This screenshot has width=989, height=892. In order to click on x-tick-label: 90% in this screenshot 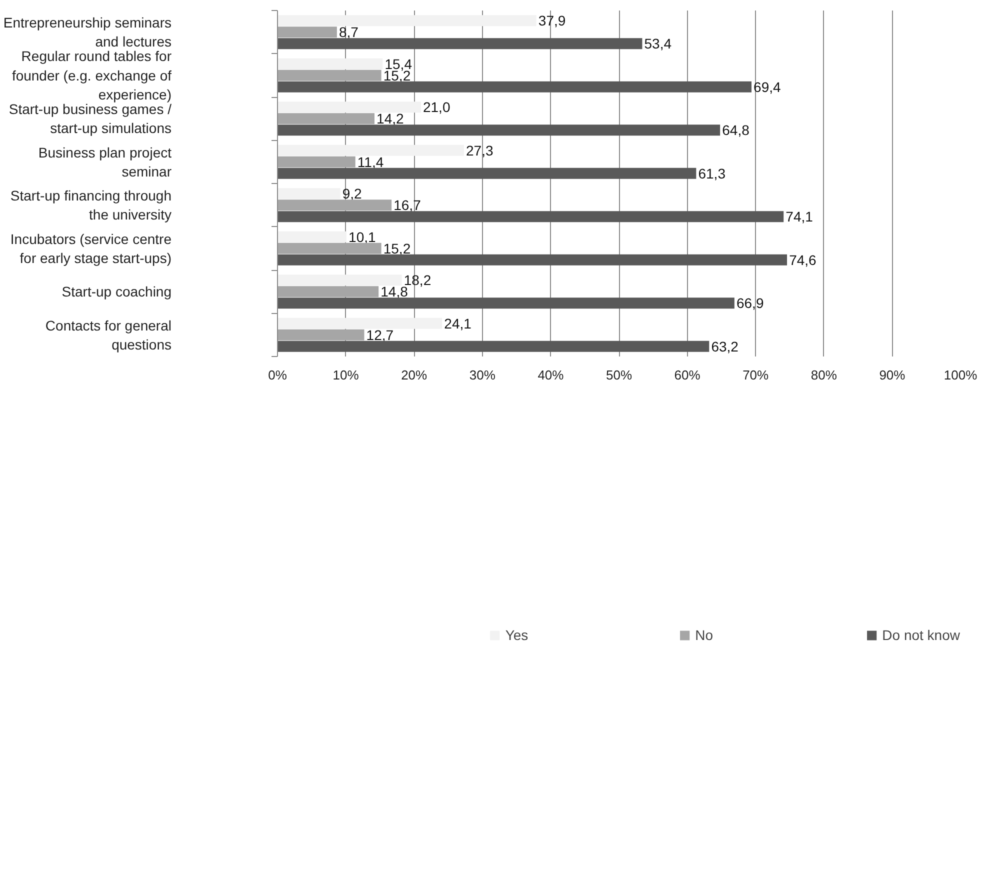, I will do `click(892, 375)`.